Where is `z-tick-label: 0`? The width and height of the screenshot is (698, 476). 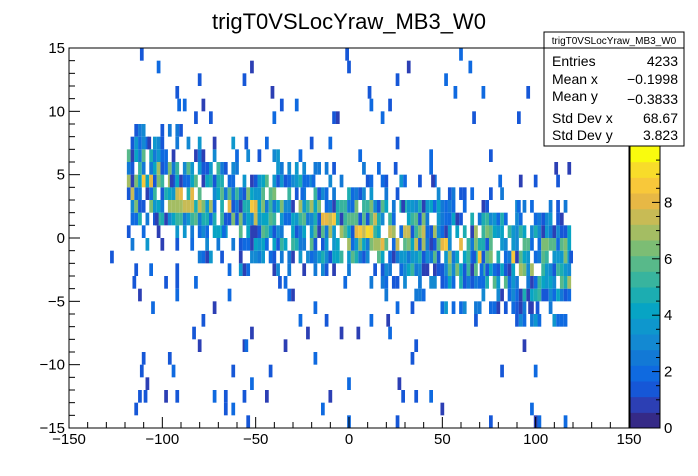
z-tick-label: 0 is located at coordinates (668, 428).